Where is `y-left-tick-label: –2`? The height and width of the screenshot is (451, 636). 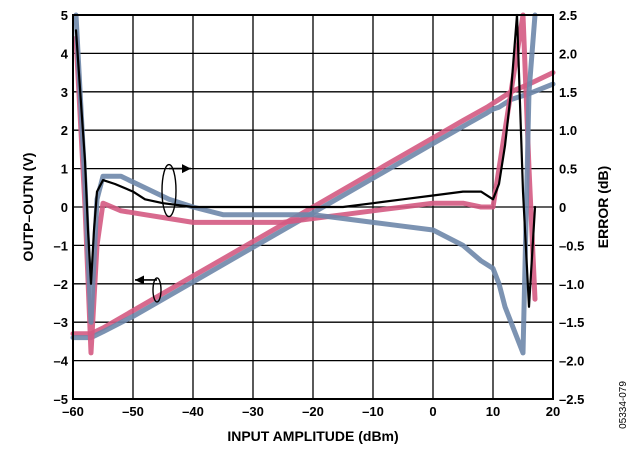
y-left-tick-label: –2 is located at coordinates (61, 284).